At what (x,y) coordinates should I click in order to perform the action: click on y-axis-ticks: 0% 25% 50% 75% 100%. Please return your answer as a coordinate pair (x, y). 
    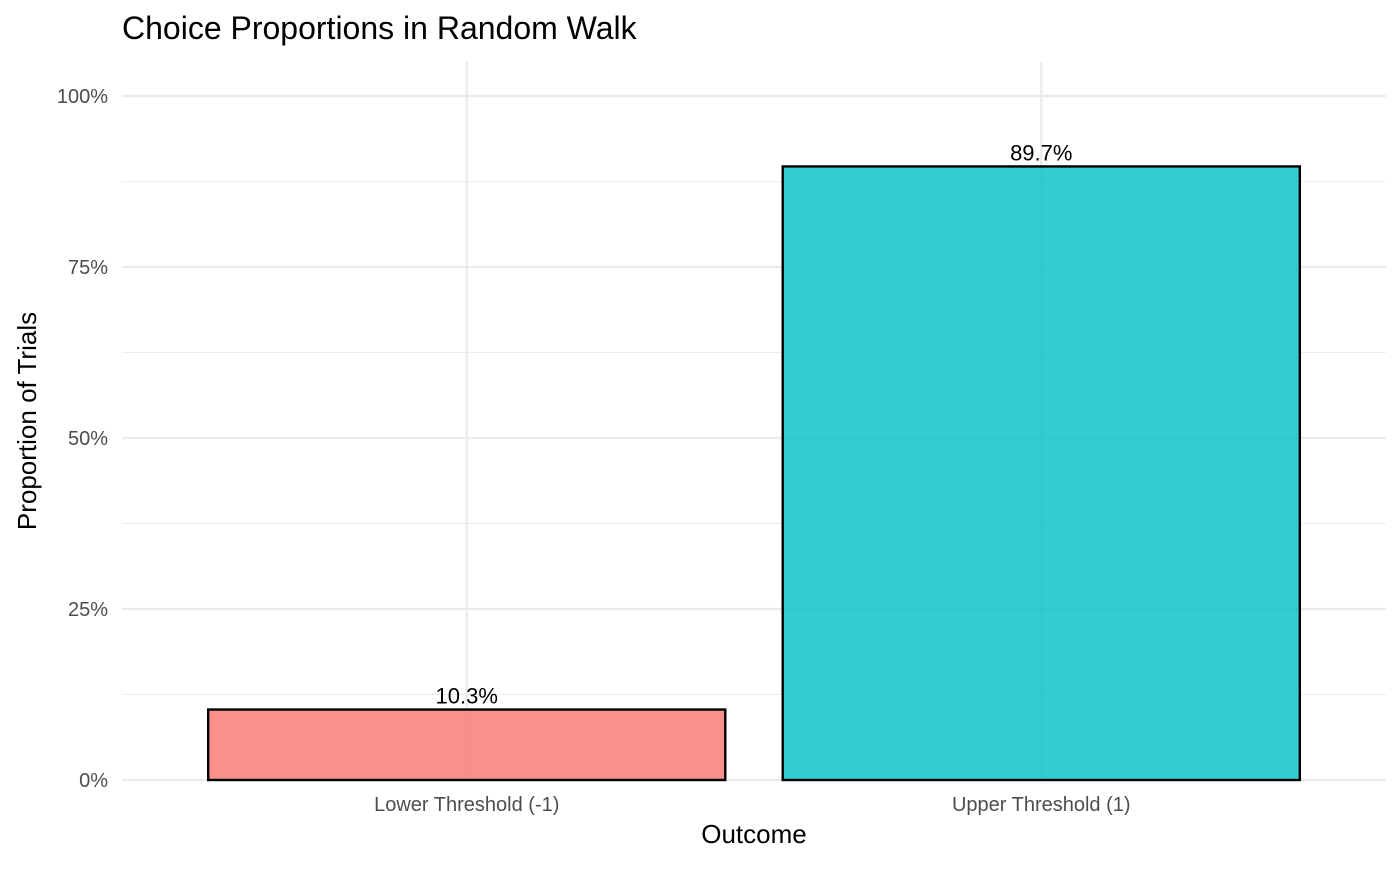
    Looking at the image, I should click on (82, 439).